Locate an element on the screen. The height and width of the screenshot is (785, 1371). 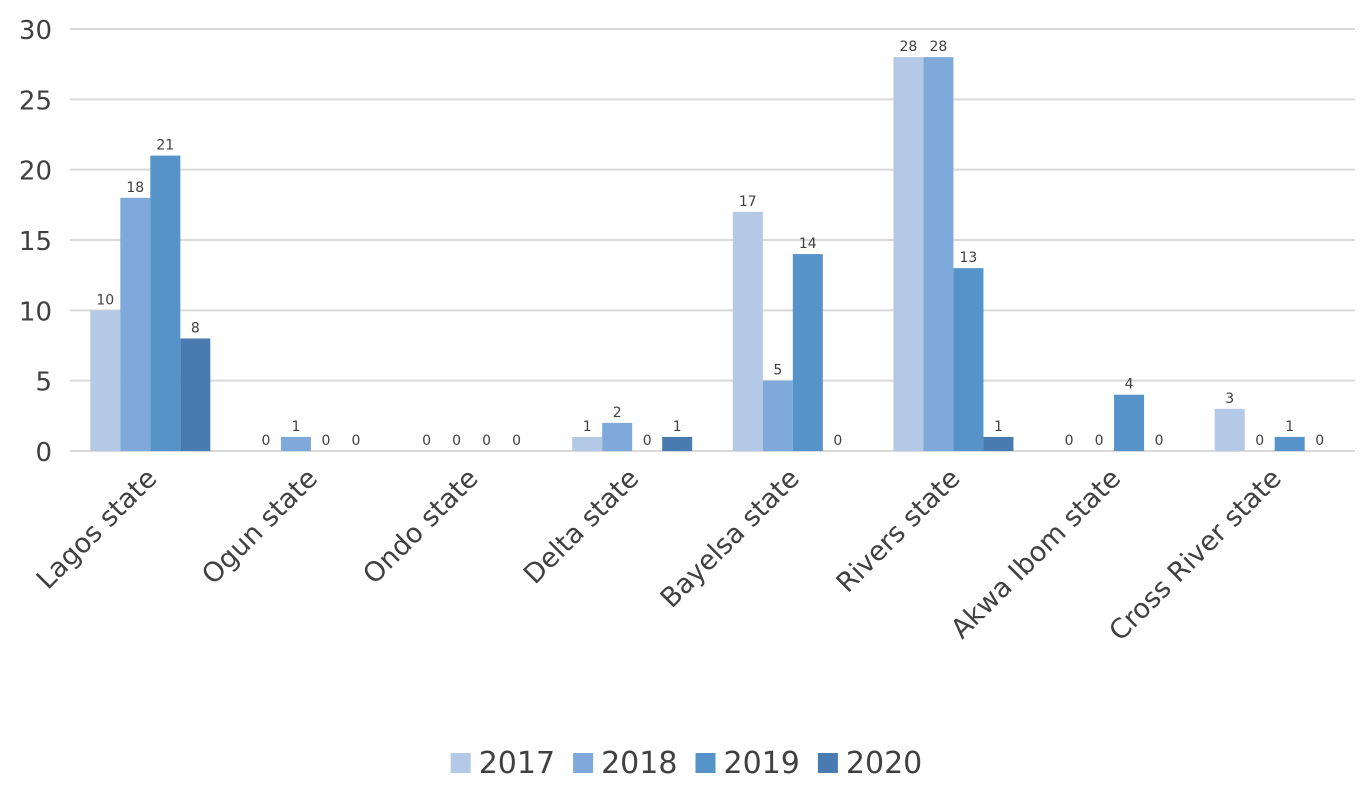
x-tick-label: Rivers state is located at coordinates (899, 531).